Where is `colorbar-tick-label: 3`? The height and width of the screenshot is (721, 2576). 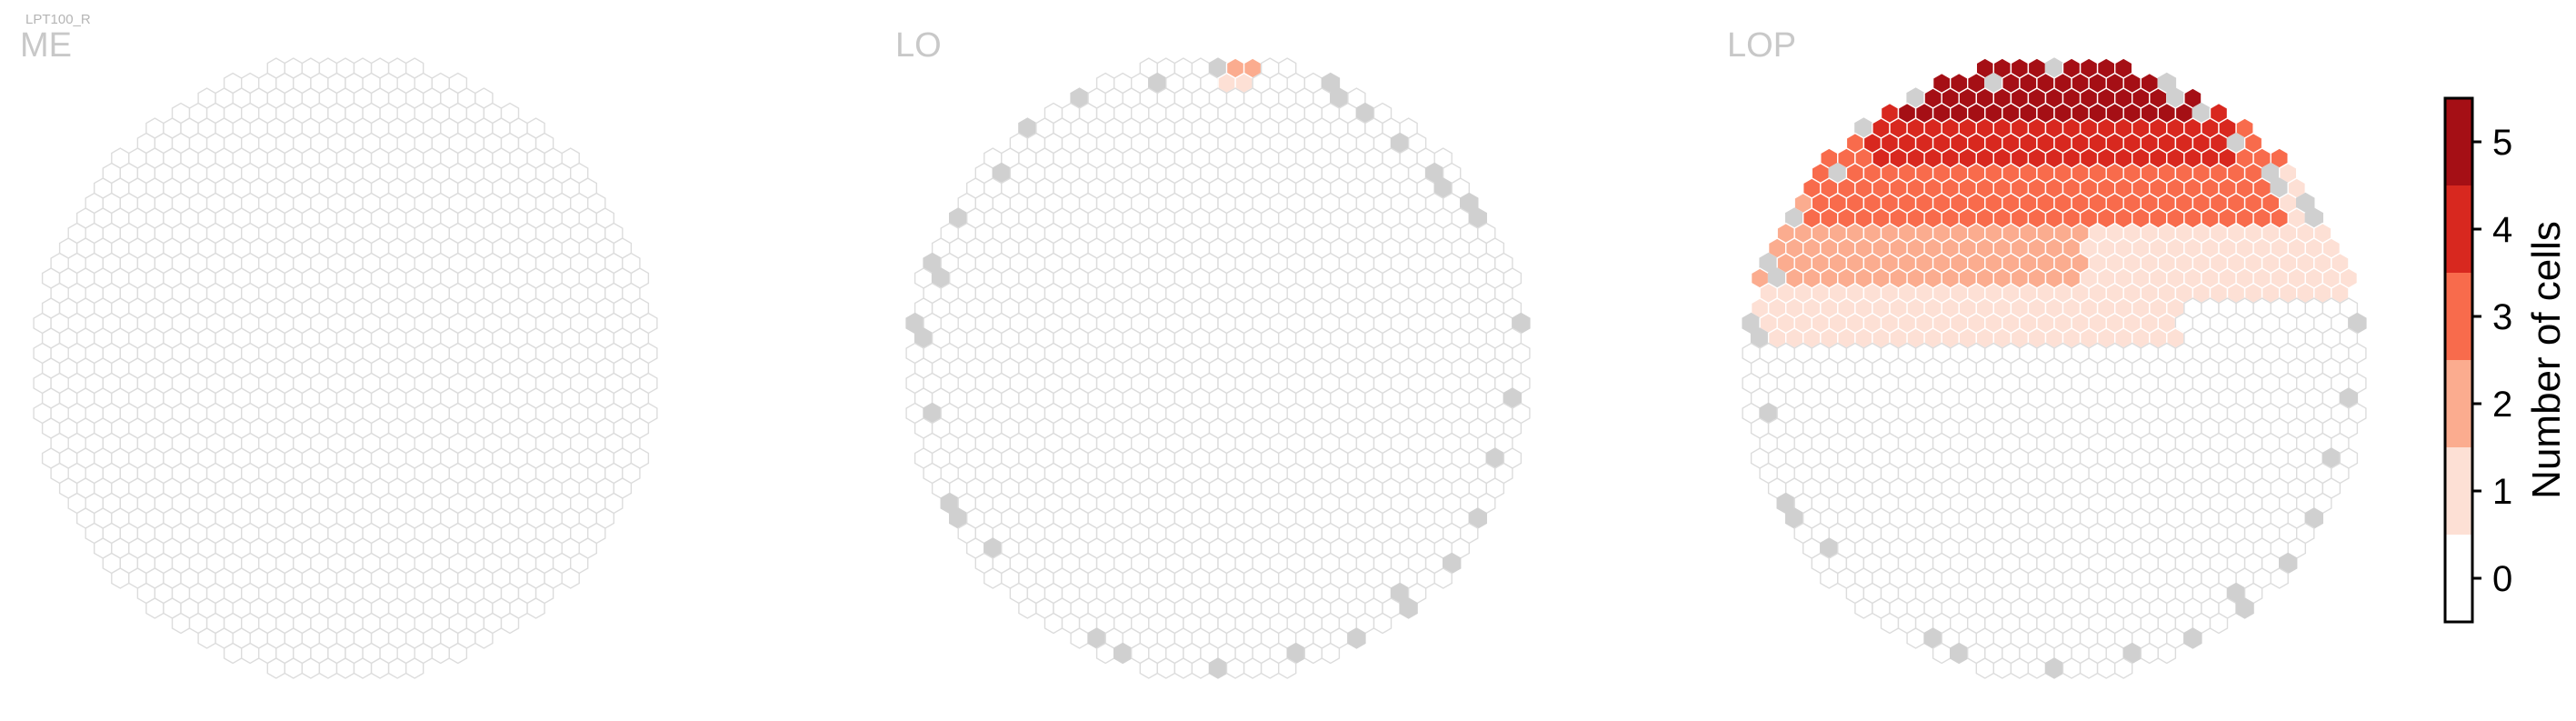
colorbar-tick-label: 3 is located at coordinates (2502, 317).